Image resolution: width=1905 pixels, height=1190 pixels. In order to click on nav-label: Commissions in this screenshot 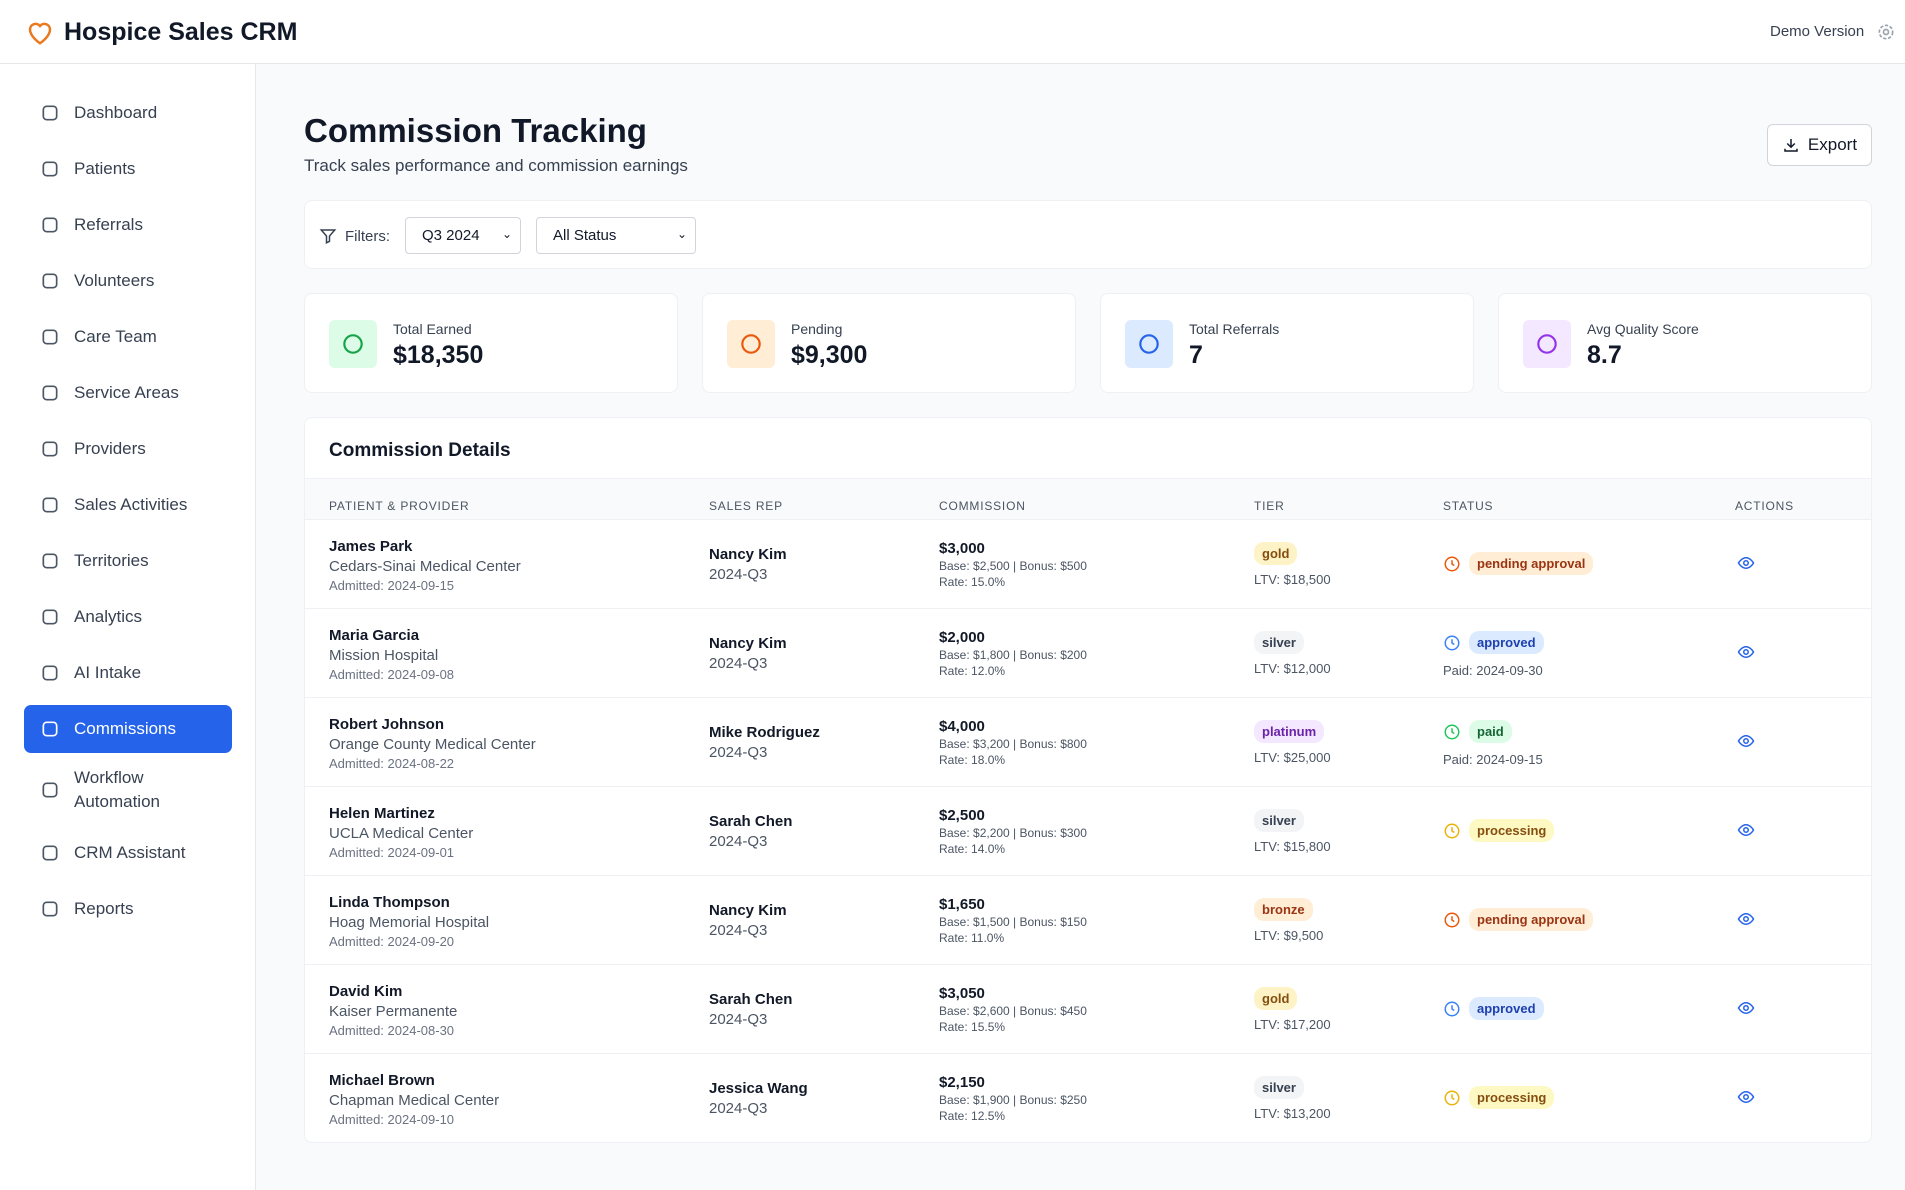, I will do `click(125, 728)`.